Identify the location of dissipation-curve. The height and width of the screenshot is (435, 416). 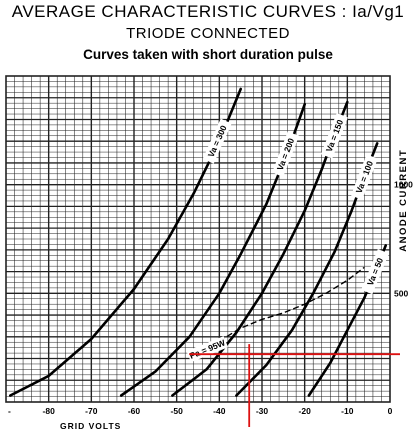
(291, 304).